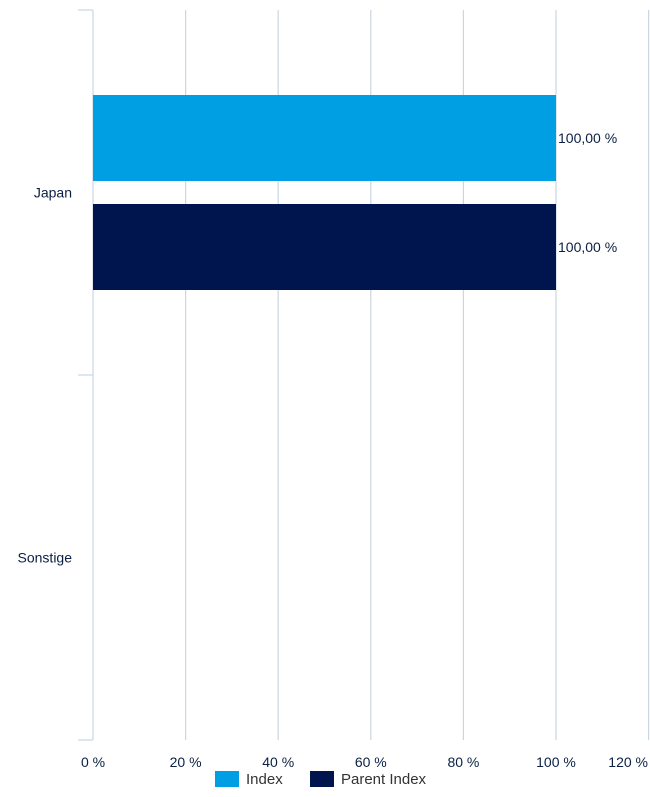  What do you see at coordinates (45, 375) in the screenshot?
I see `category-labels: Japan Sonstige` at bounding box center [45, 375].